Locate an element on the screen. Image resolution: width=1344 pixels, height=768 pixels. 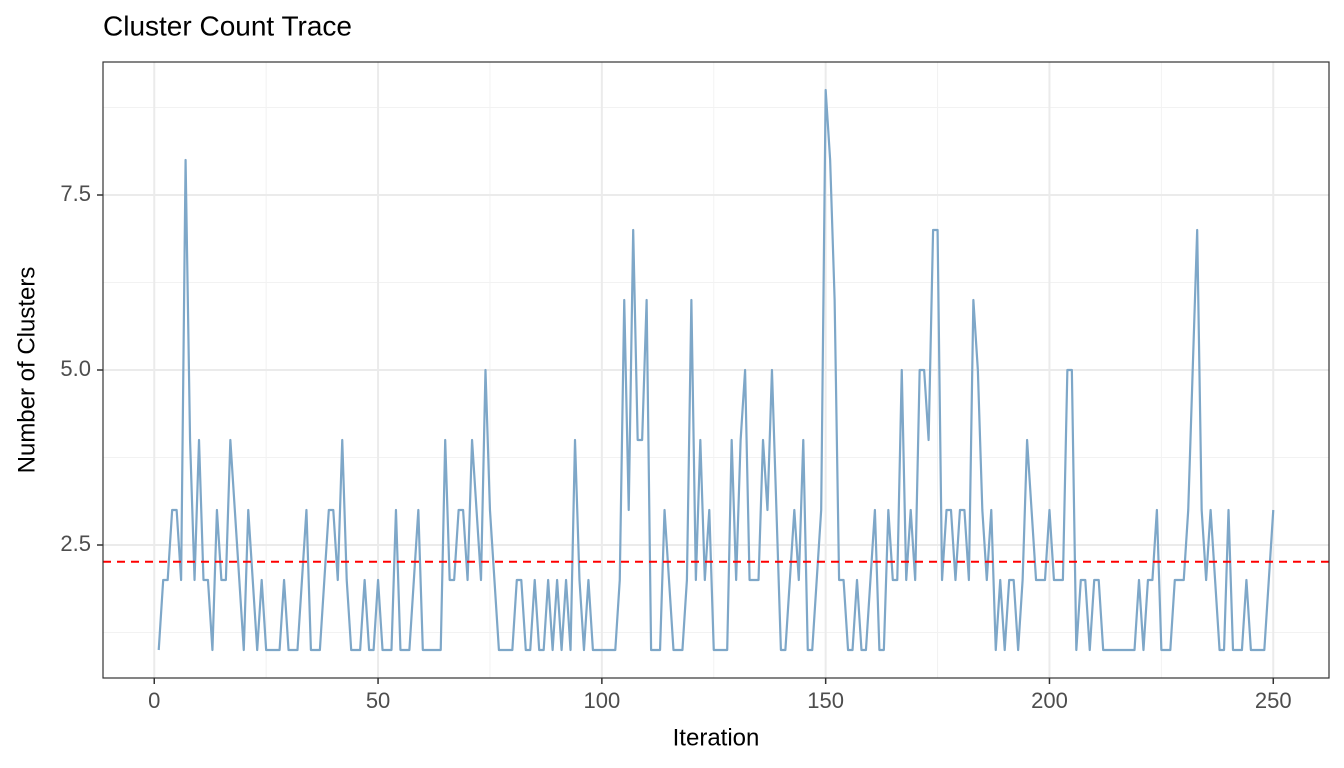
y-axis-label: Number of Clusters is located at coordinates (26, 370).